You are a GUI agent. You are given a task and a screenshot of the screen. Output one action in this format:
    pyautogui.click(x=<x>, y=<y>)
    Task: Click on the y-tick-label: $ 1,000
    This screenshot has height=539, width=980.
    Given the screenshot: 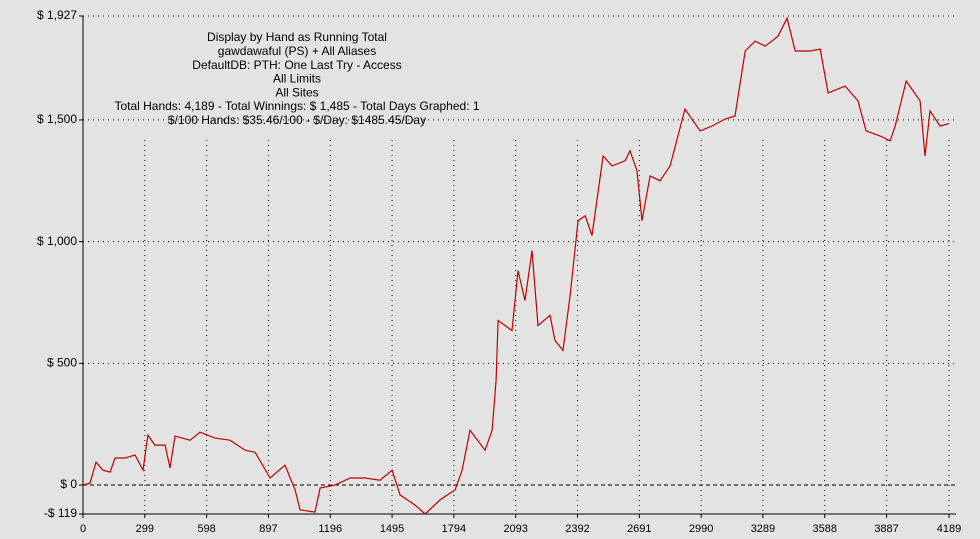 What is the action you would take?
    pyautogui.click(x=57, y=241)
    